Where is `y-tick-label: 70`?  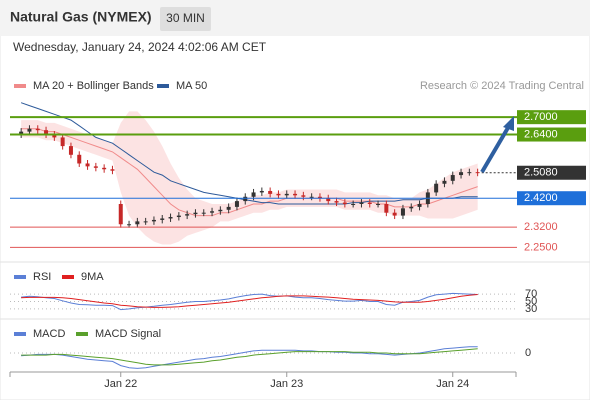 y-tick-label: 70 is located at coordinates (531, 294).